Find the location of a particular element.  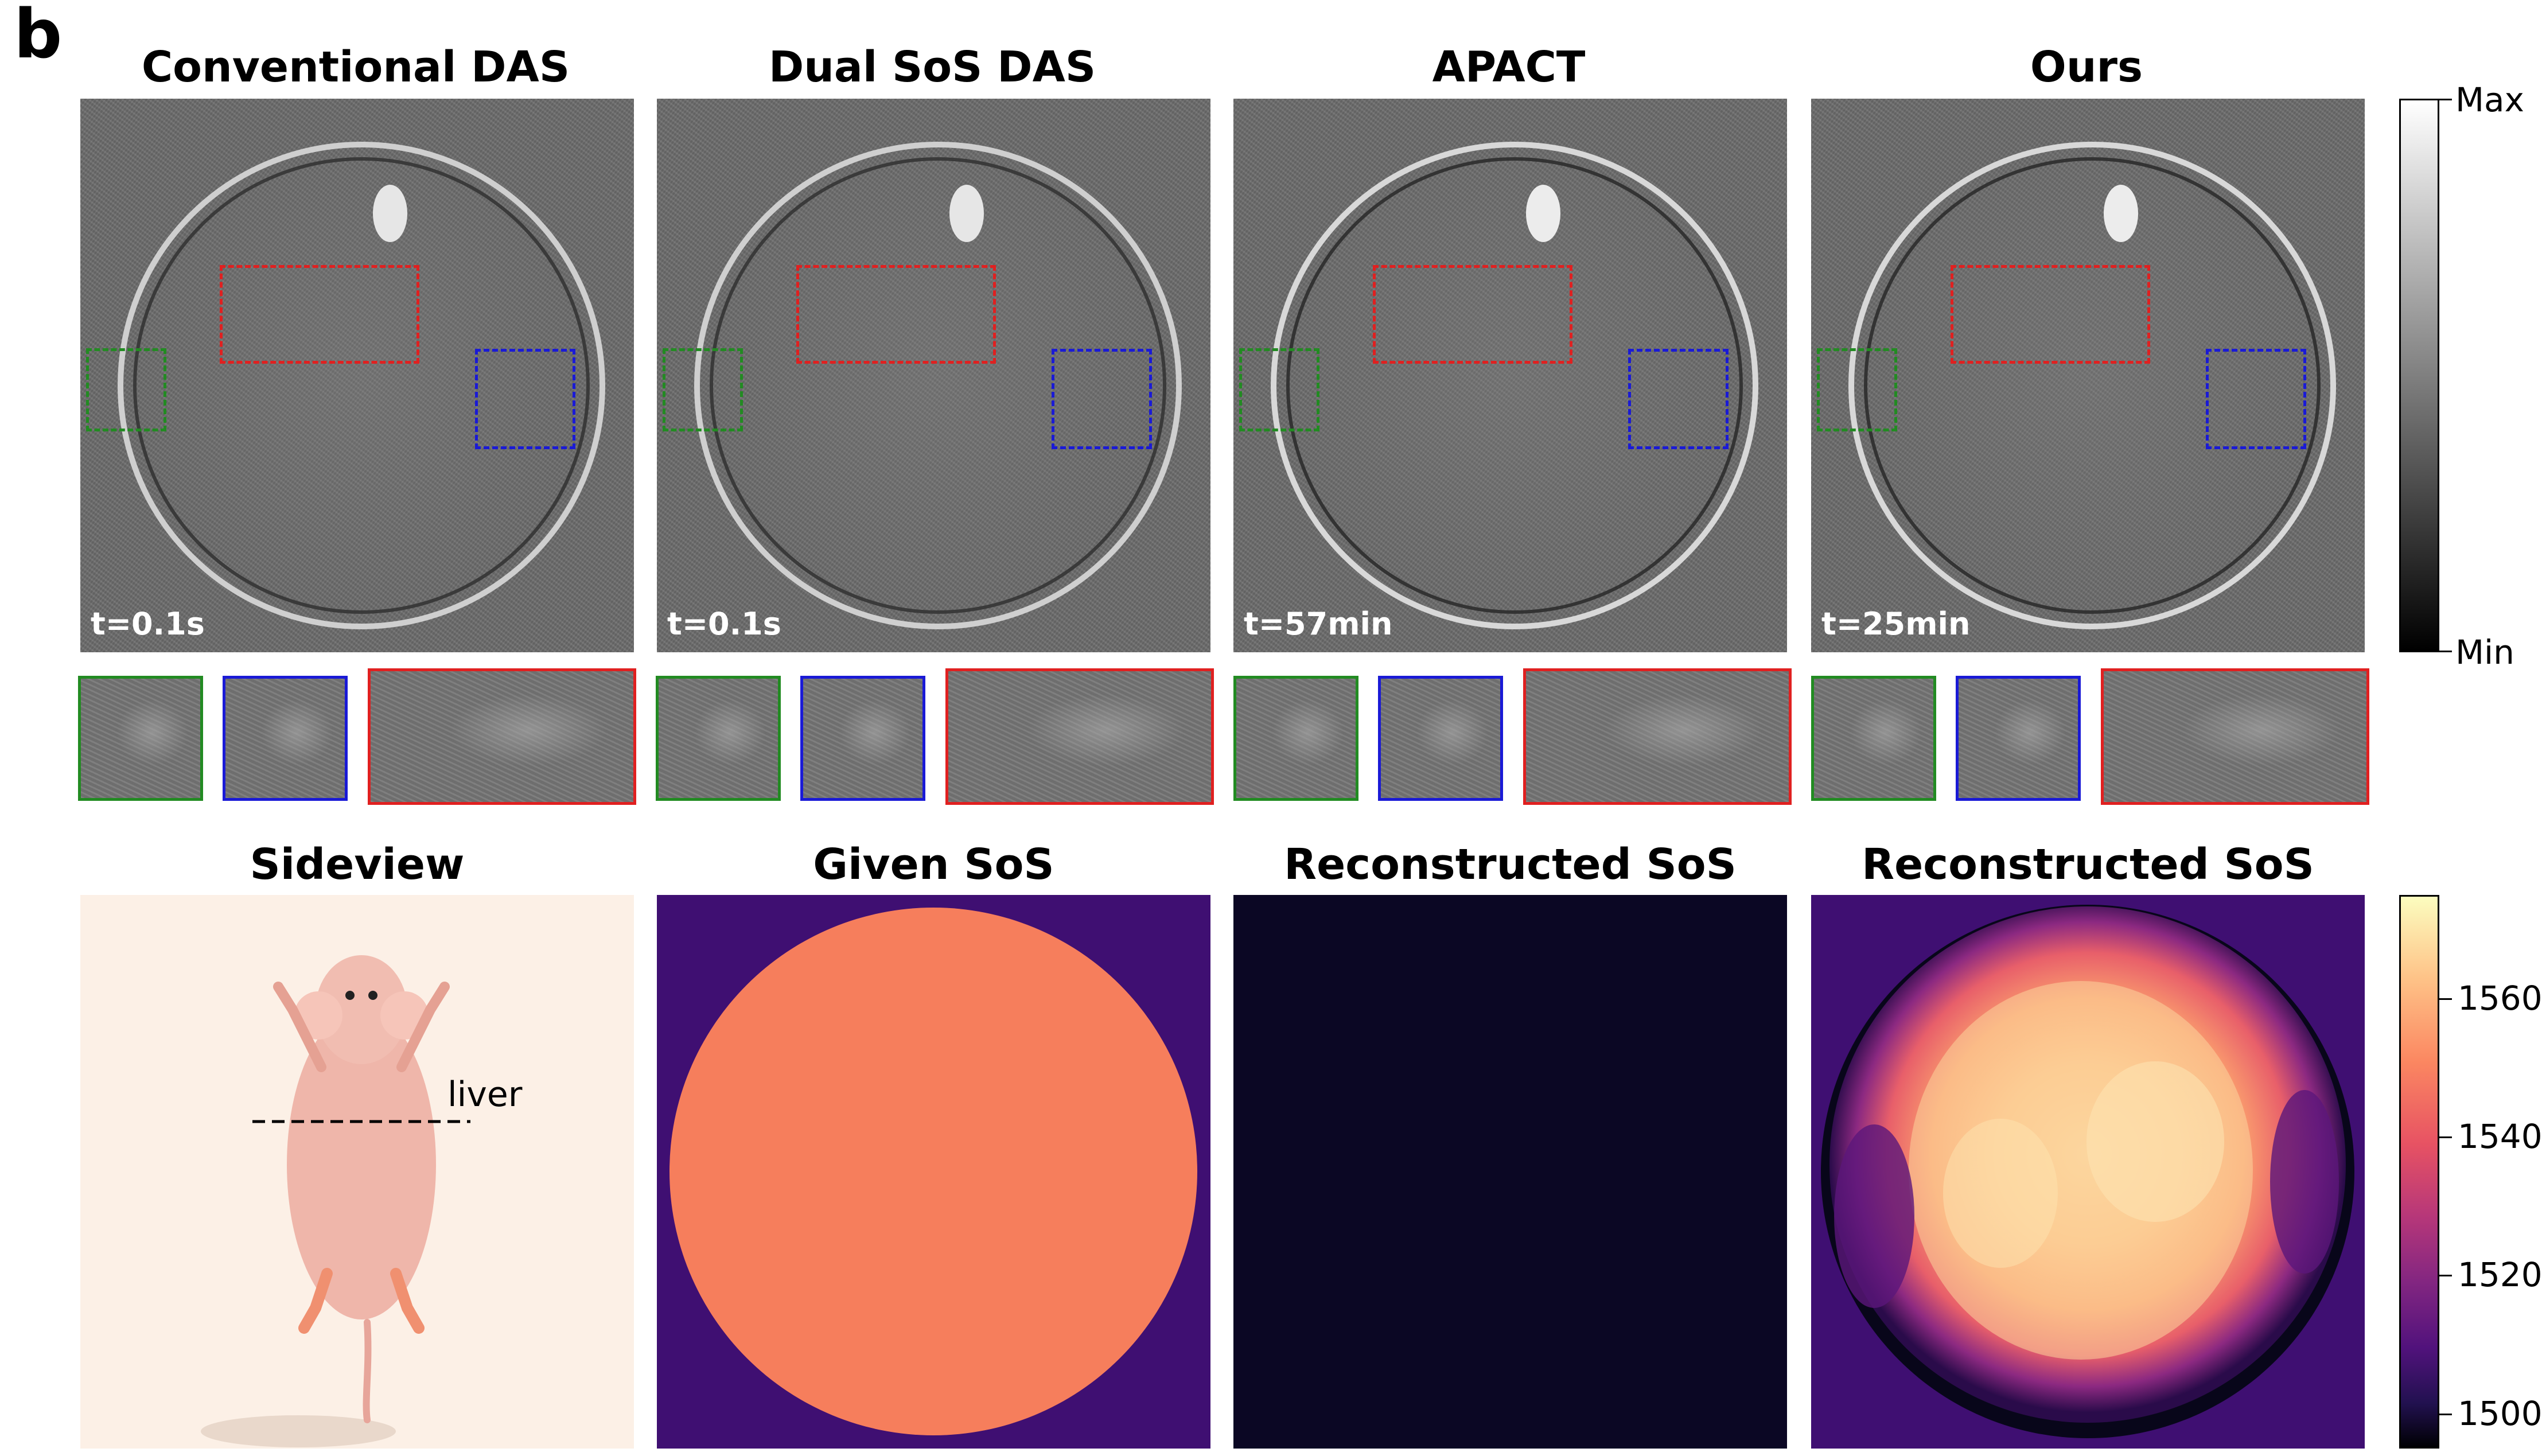

given-sos-map is located at coordinates (934, 1172).